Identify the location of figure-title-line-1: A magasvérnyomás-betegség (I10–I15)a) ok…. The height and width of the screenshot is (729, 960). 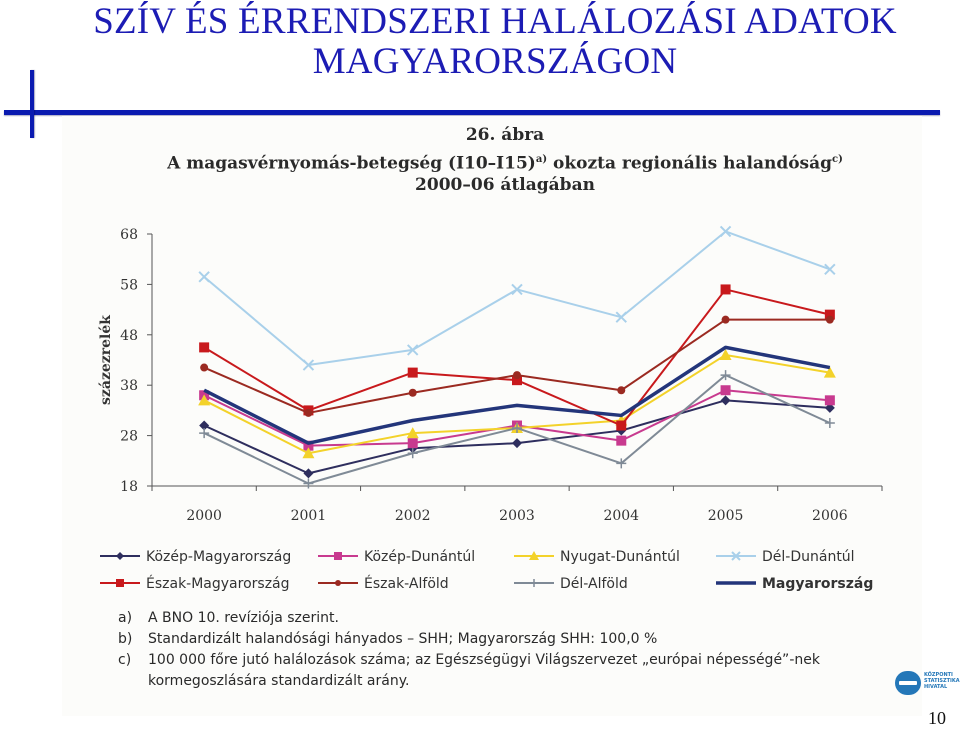
(505, 162).